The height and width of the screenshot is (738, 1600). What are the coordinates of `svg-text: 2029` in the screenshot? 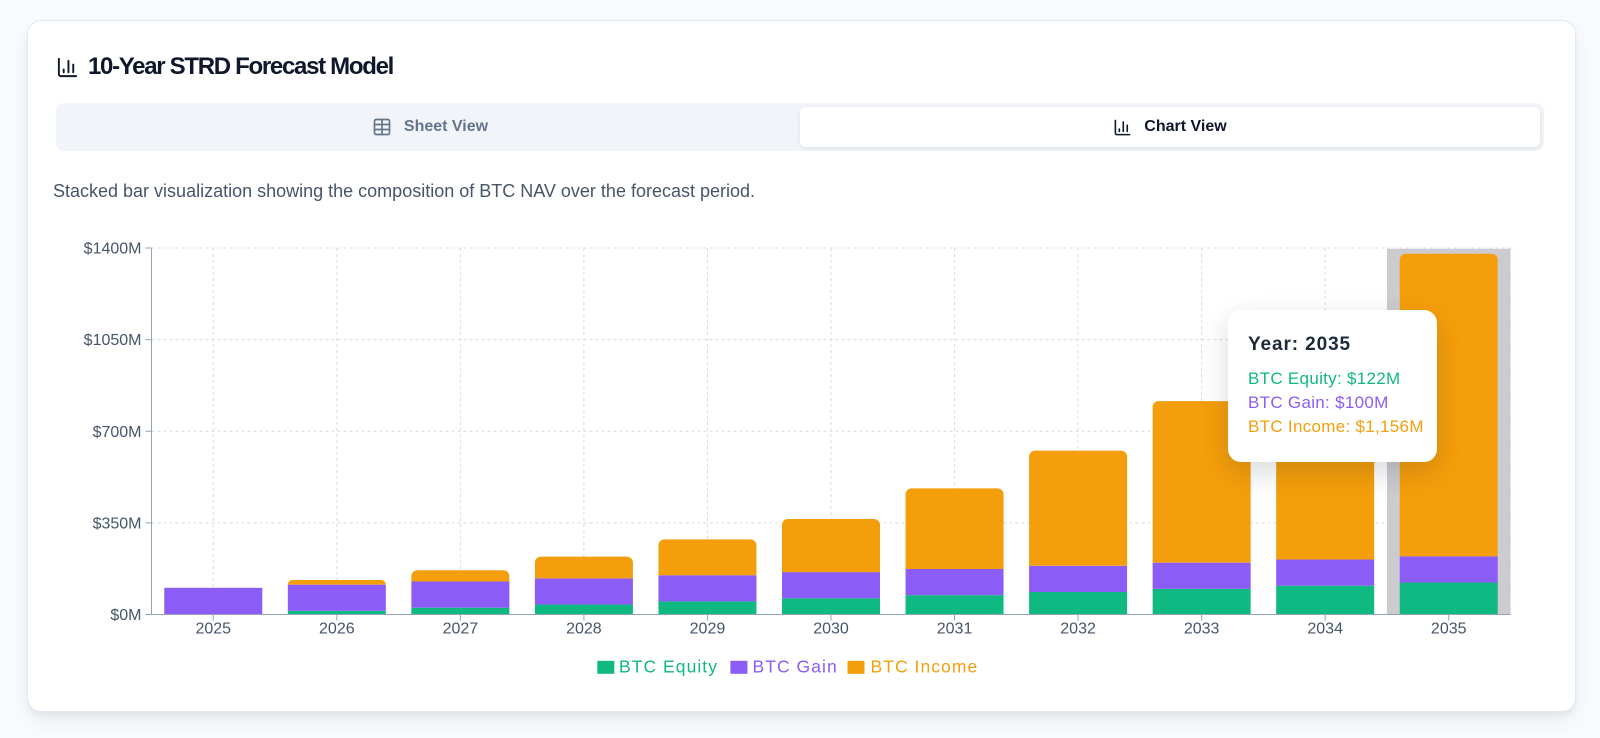 It's located at (708, 629).